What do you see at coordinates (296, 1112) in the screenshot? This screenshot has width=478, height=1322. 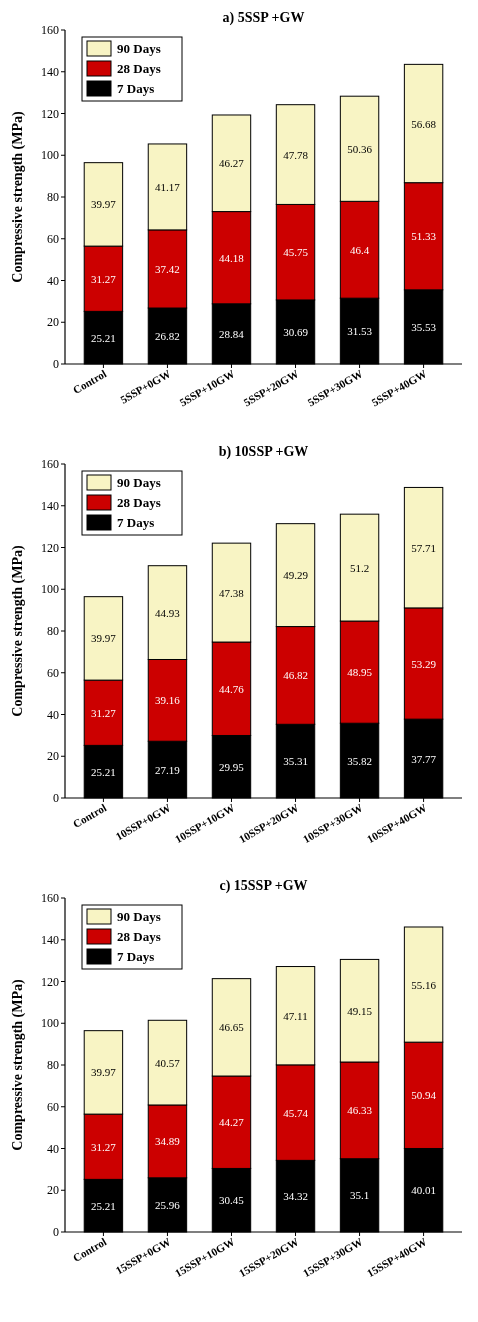 I see `data-label: 45.74` at bounding box center [296, 1112].